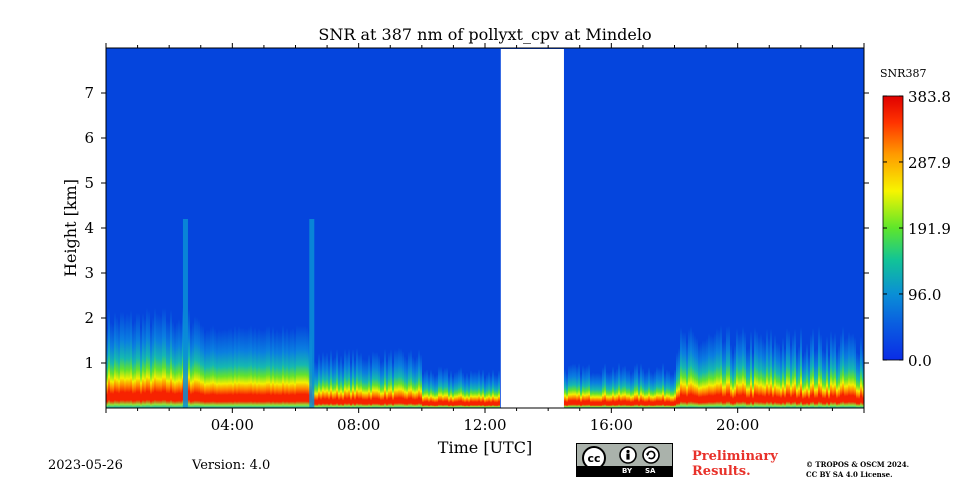  Describe the element at coordinates (358, 425) in the screenshot. I see `x-tick-label: 08:00` at that location.